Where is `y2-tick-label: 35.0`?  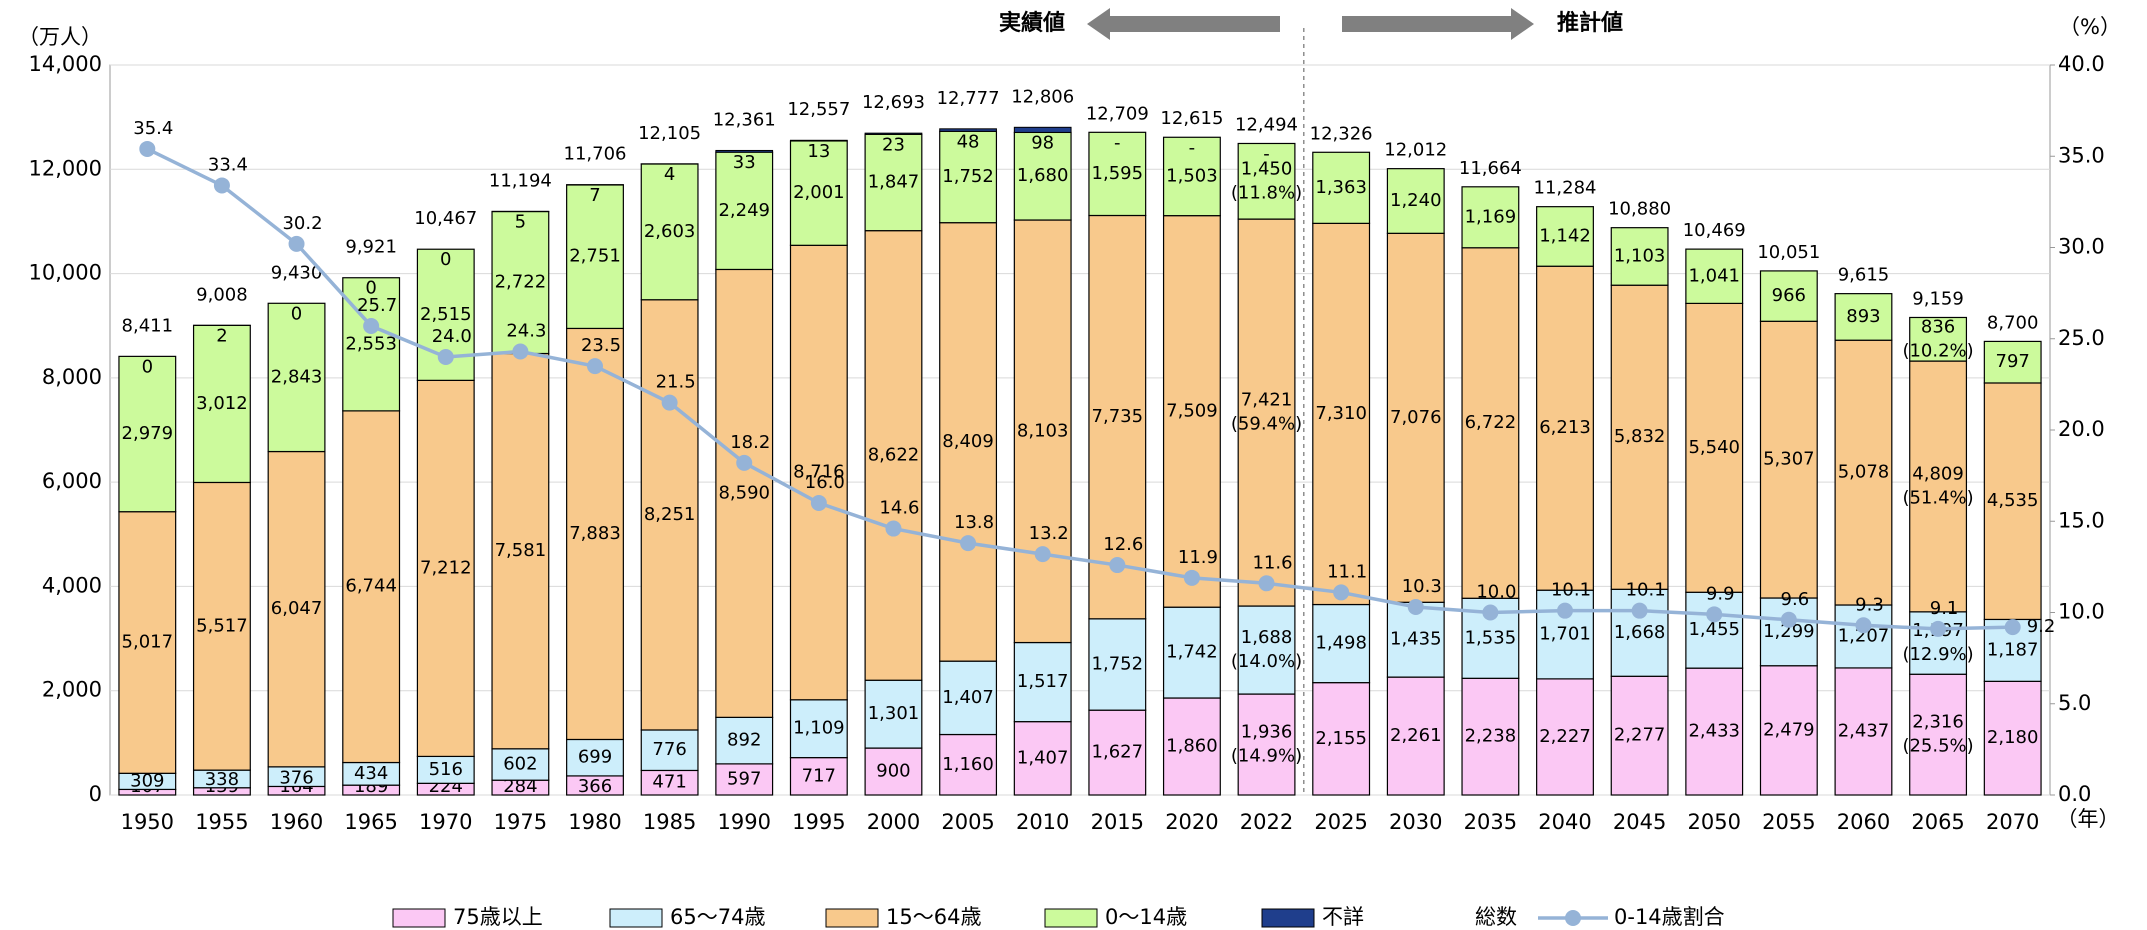 y2-tick-label: 35.0 is located at coordinates (2081, 155).